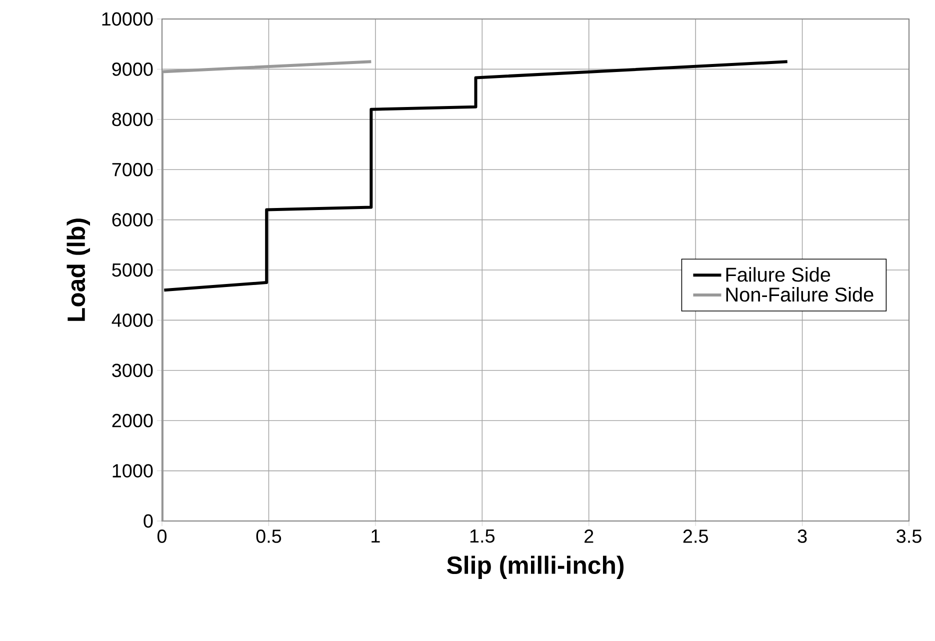  I want to click on x-tick-label: 0.5, so click(269, 536).